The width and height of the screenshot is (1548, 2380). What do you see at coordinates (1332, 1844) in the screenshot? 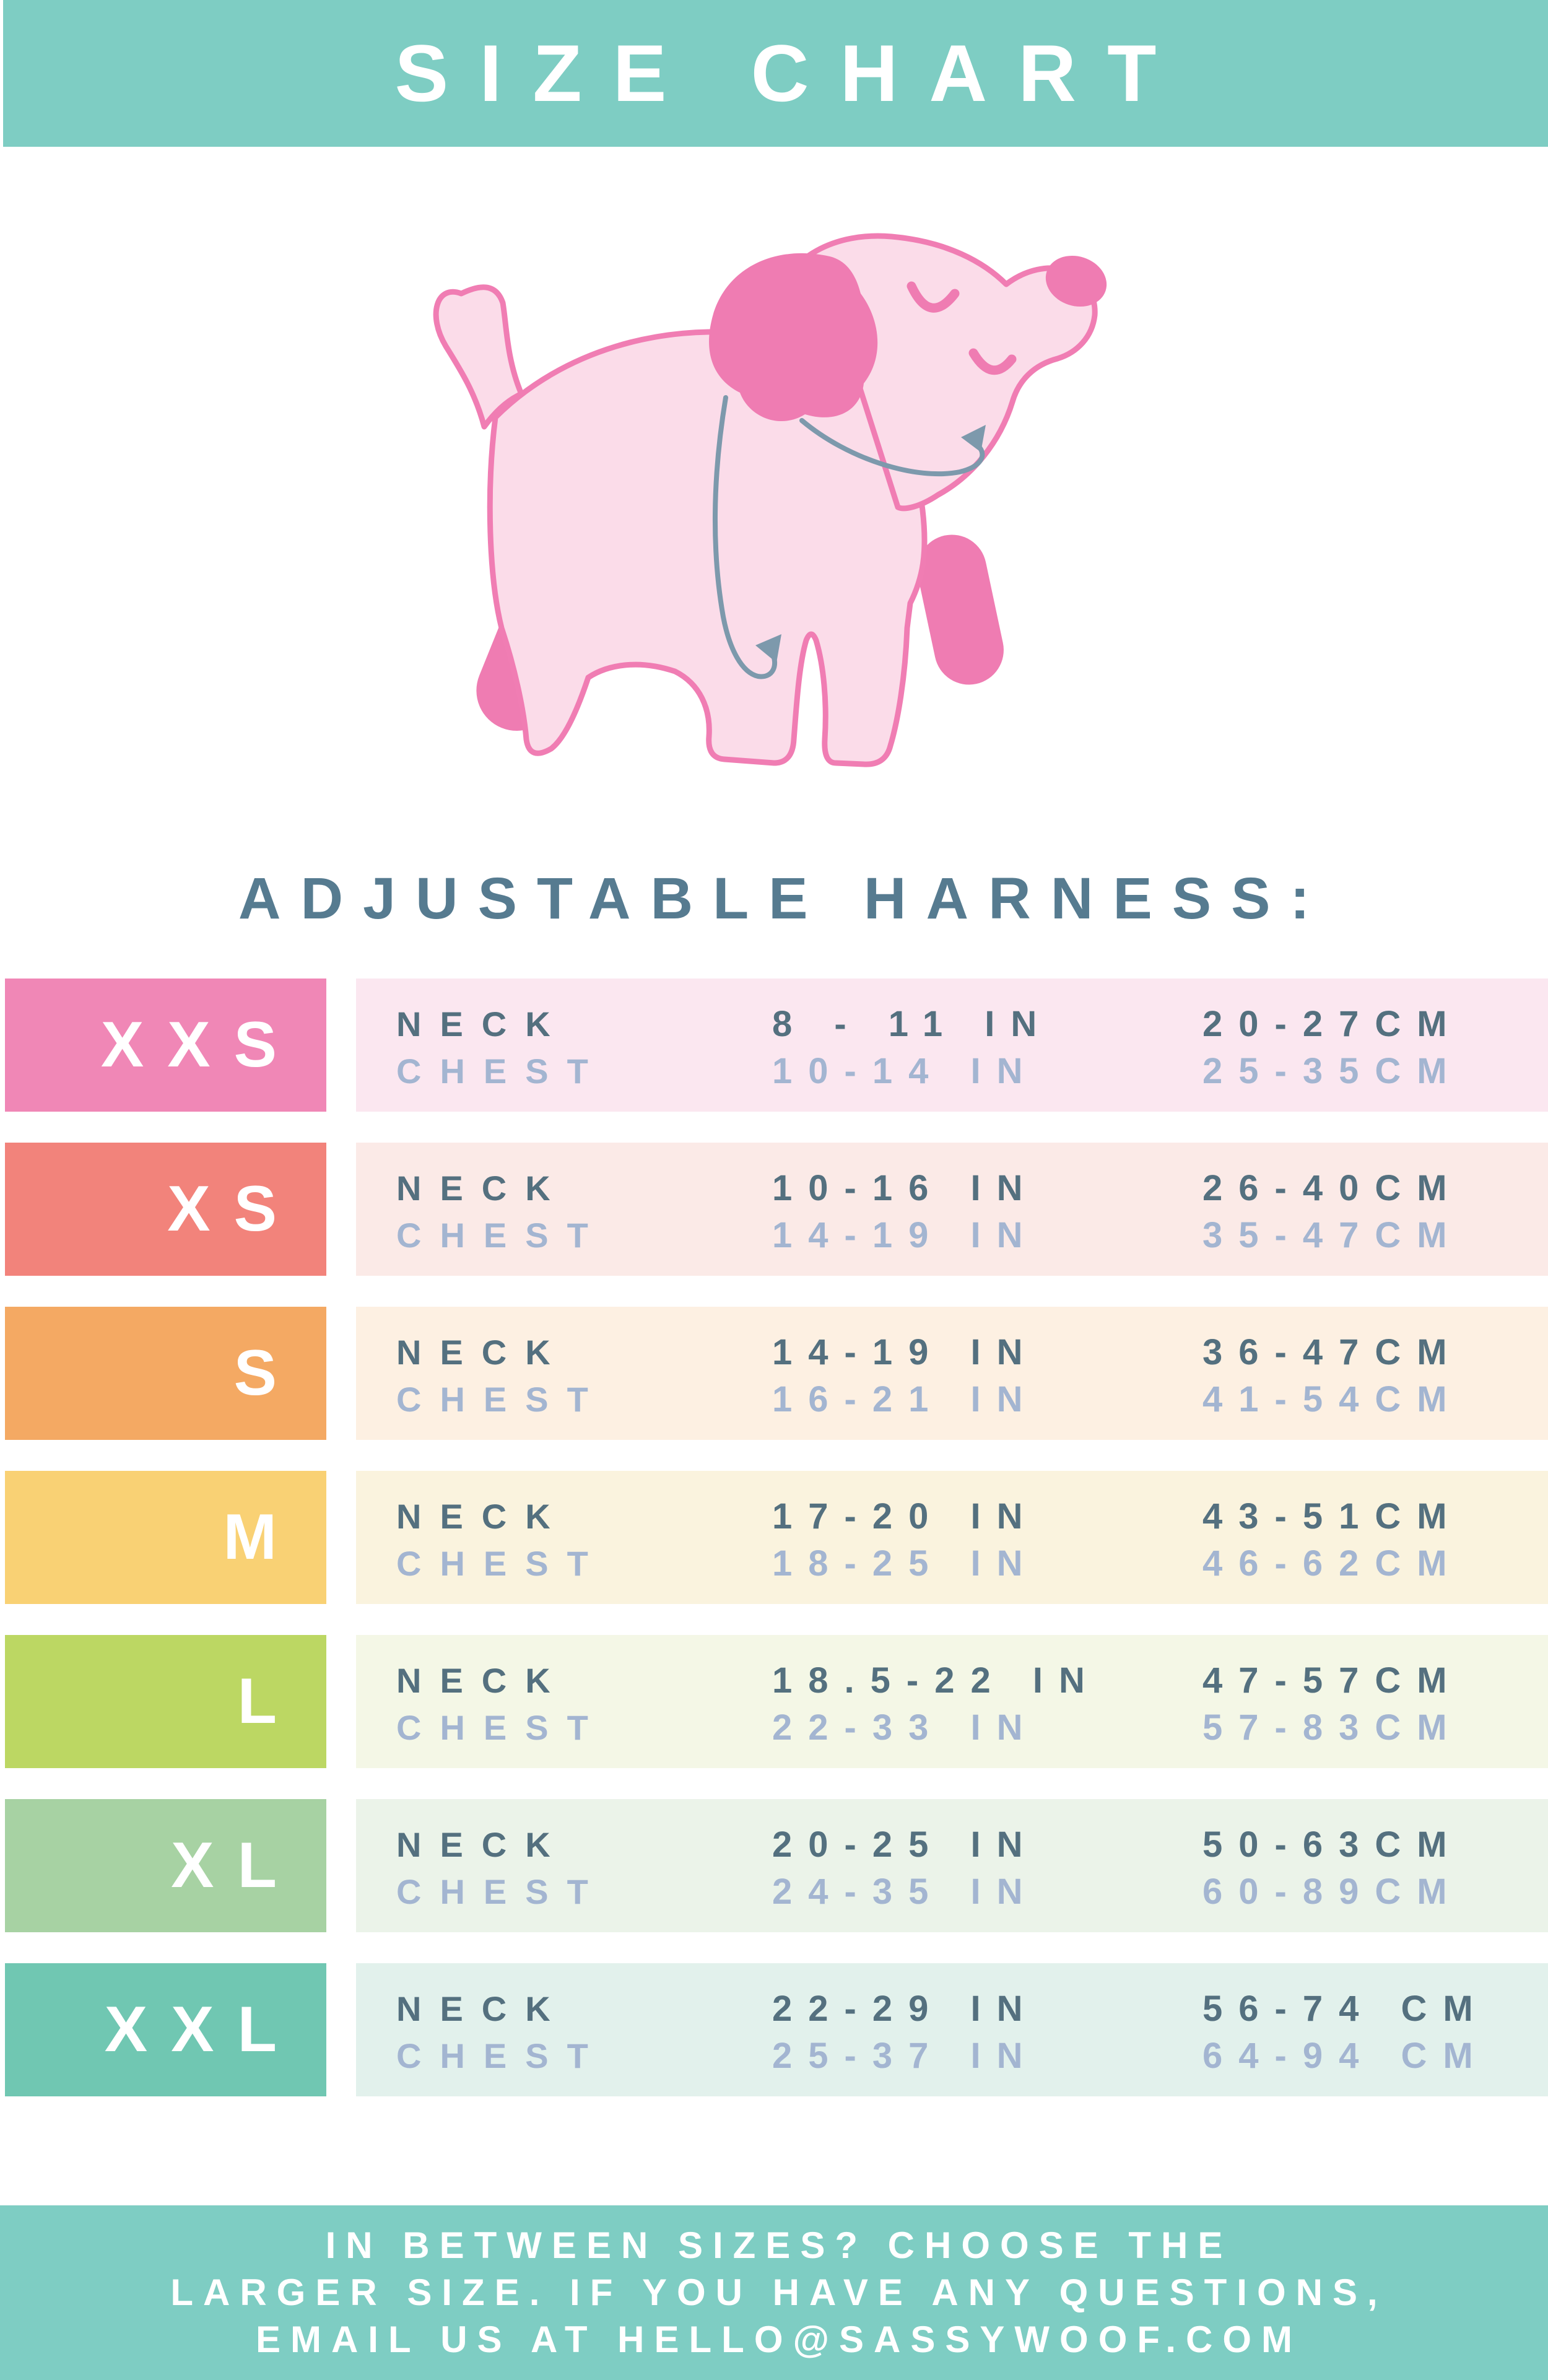
I see `neck-centimeters: 50-63CM` at bounding box center [1332, 1844].